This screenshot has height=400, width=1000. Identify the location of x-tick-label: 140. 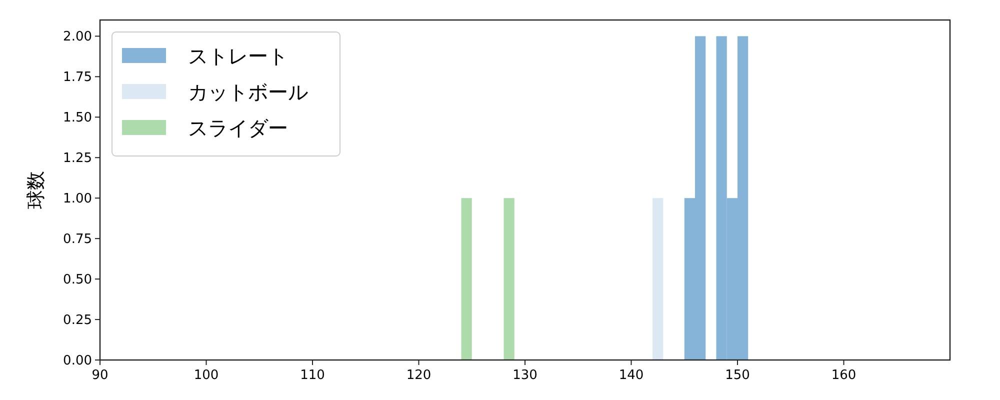
(631, 375).